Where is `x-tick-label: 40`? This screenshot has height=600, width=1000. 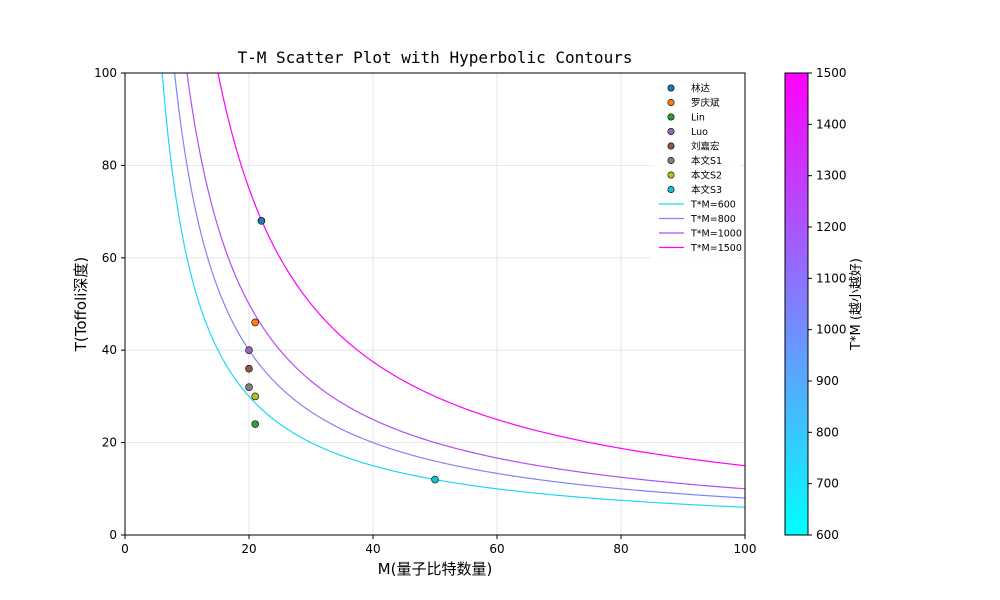
x-tick-label: 40 is located at coordinates (372, 549).